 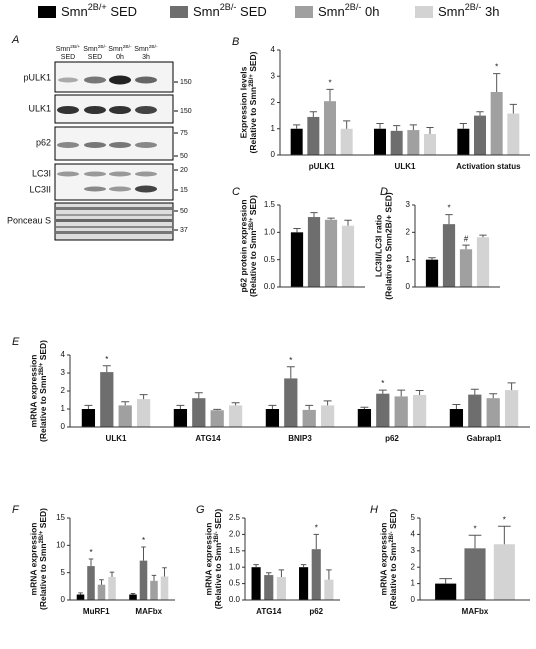 What do you see at coordinates (43, 142) in the screenshot?
I see `blot-row-label: p62` at bounding box center [43, 142].